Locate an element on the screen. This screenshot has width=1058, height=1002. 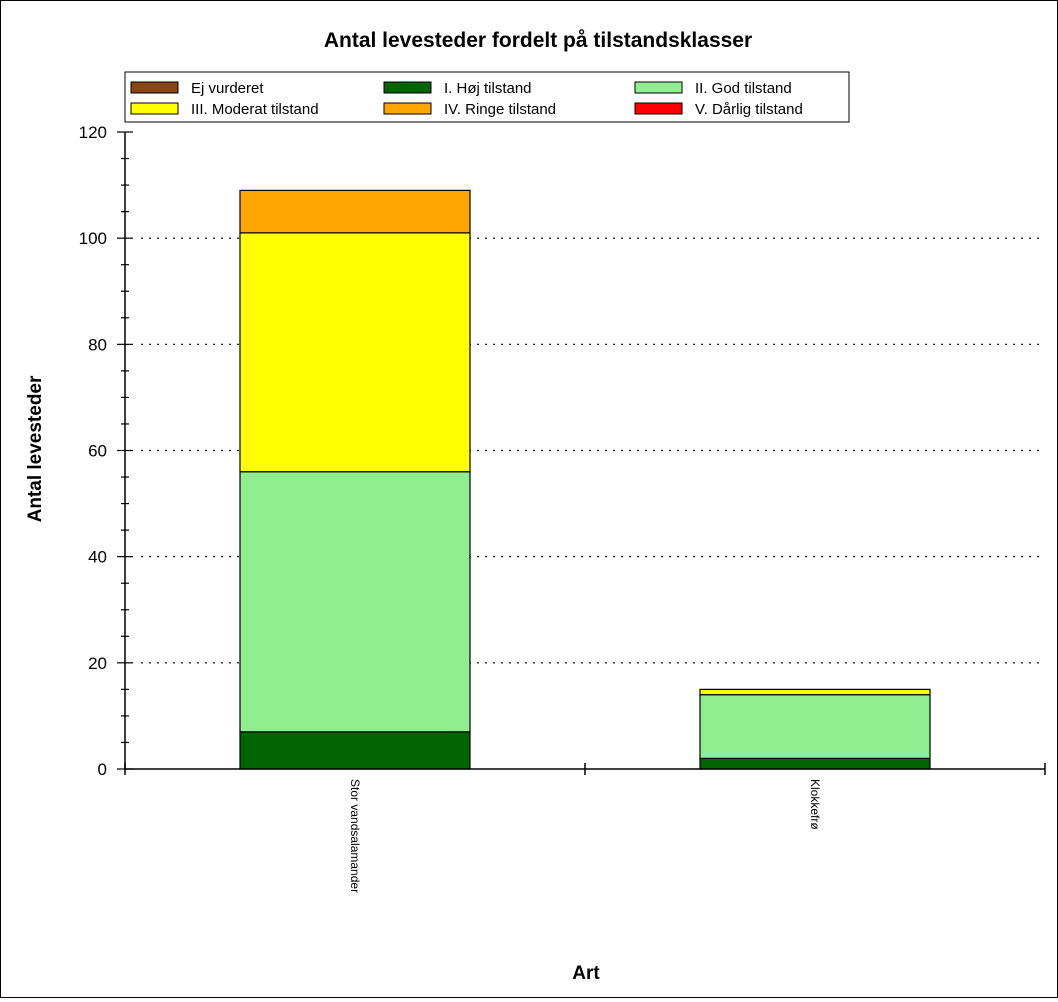
legend-label: IV. Ringe tilstand is located at coordinates (500, 109).